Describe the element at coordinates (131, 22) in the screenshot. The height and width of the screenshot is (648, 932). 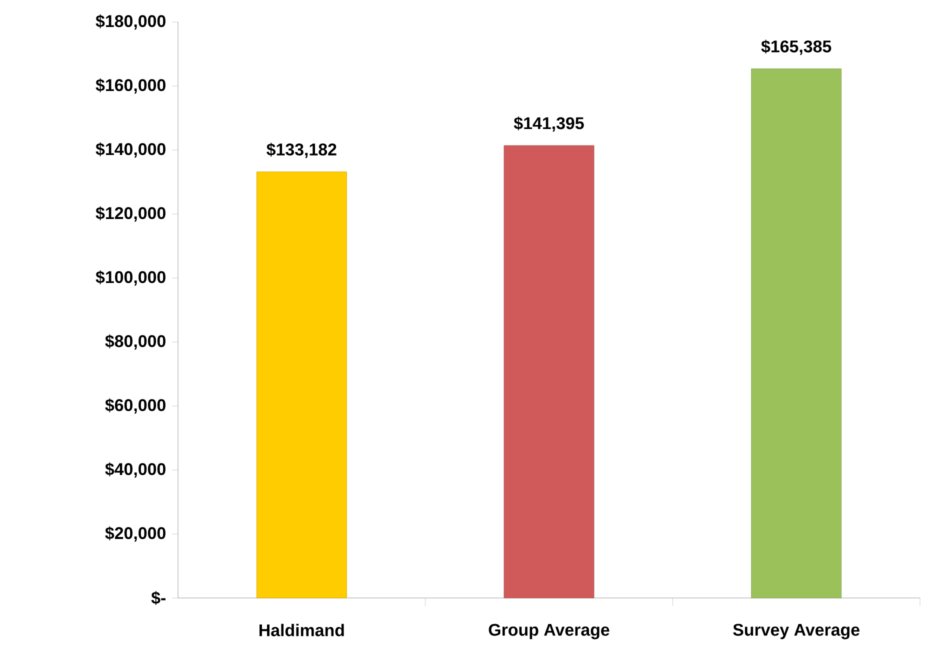
I see `y-tick-label: $180,000` at that location.